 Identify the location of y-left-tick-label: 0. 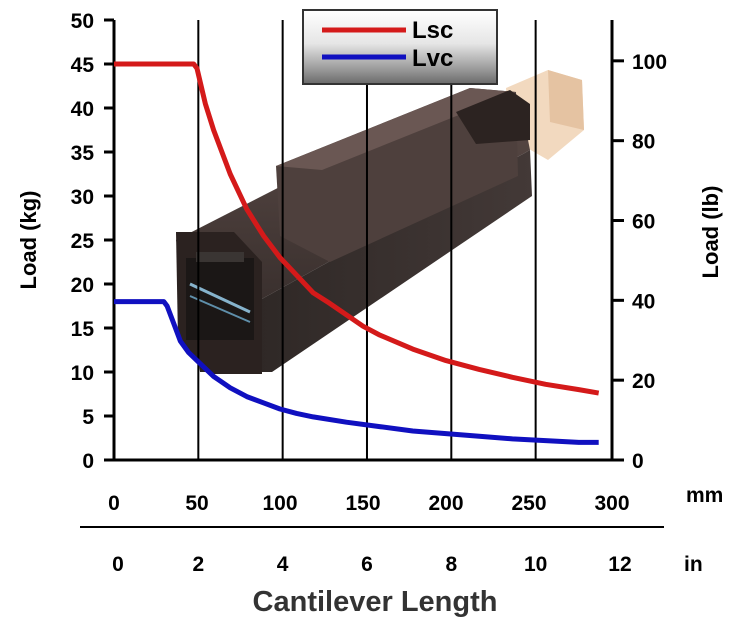
(88, 461).